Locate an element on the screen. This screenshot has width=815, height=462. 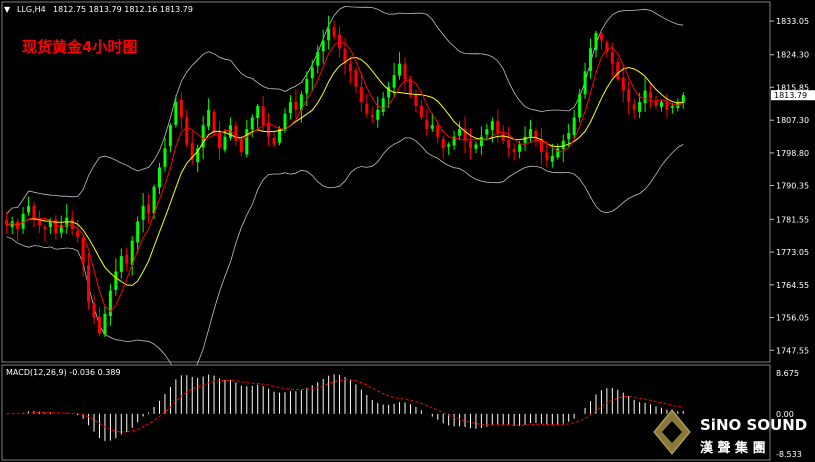
price-tick-label: 1798.80 is located at coordinates (792, 153).